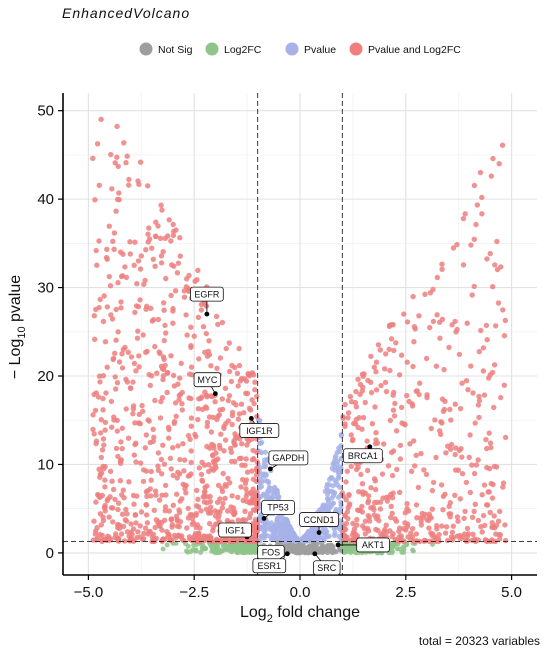  I want to click on gene-label: AKT1, so click(362, 545).